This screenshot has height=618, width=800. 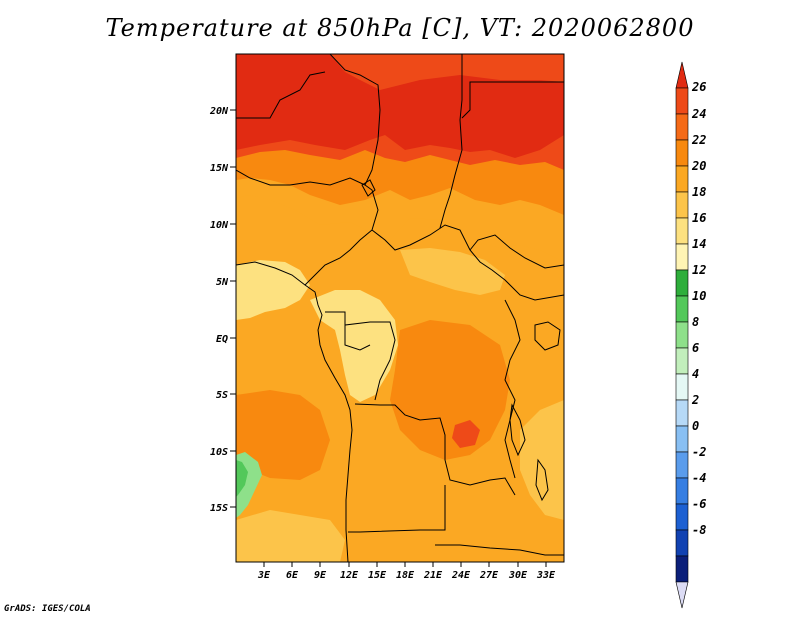 I want to click on longitude-axis: 3E 6E 9E 12E 15E 18E 21E 24E 27E 30E 33E, so click(x=406, y=571).